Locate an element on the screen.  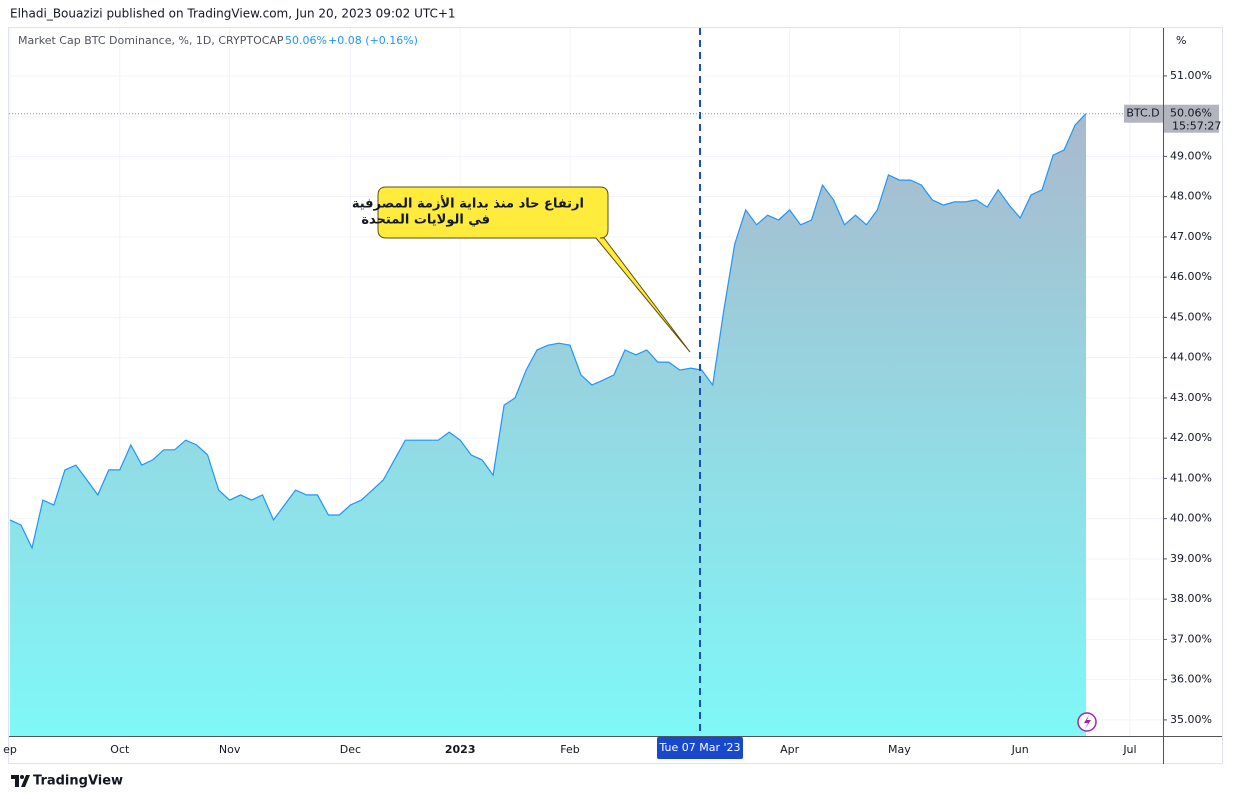
x-tick-label: Jul is located at coordinates (1129, 749).